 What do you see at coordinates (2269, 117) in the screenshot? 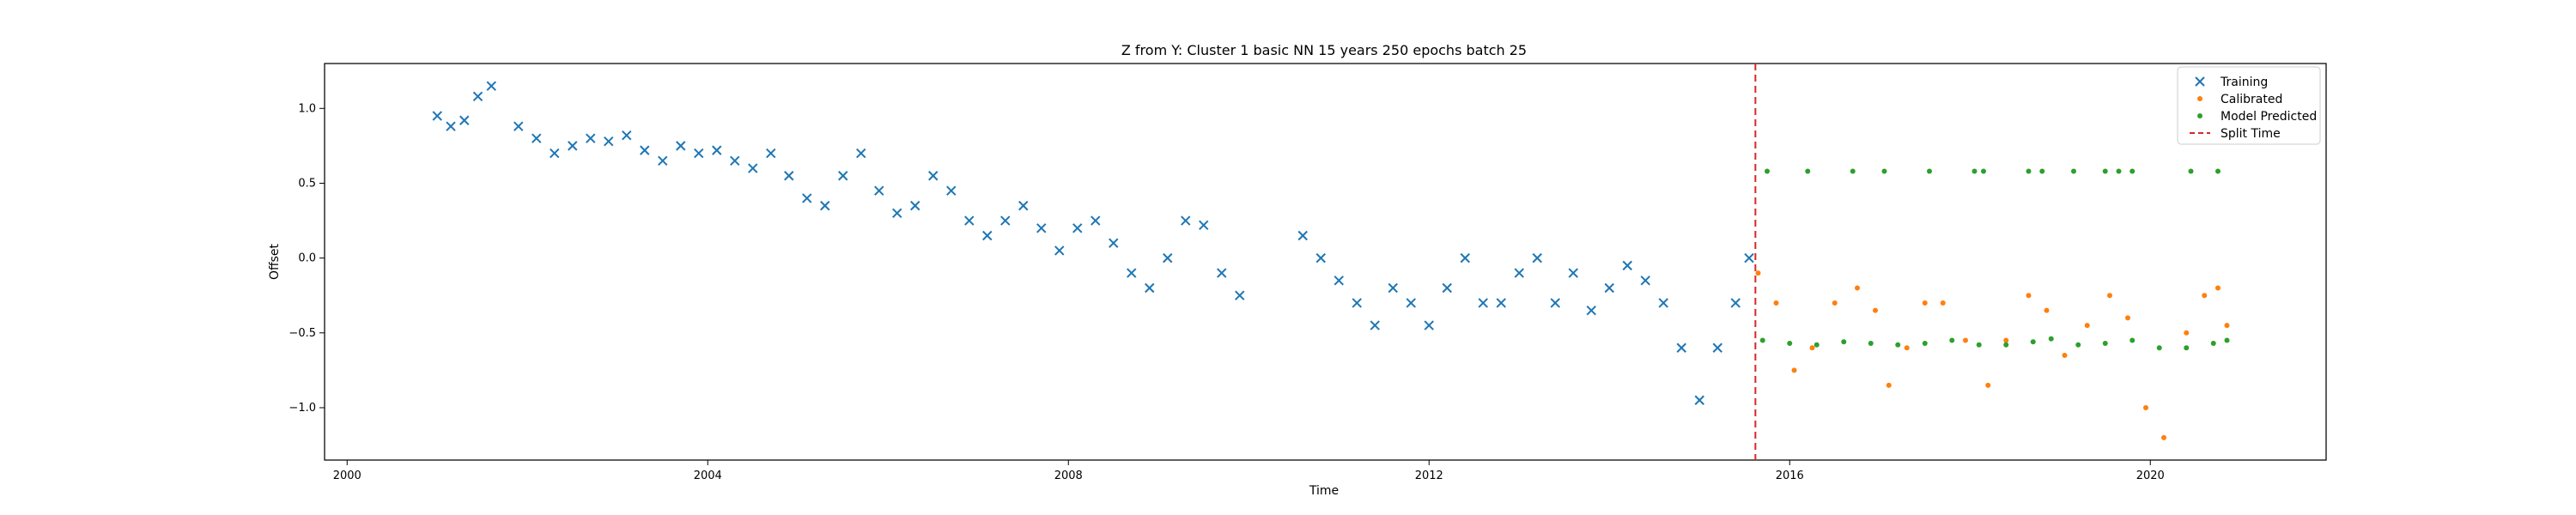
I see `legend-label: Model Predicted` at bounding box center [2269, 117].